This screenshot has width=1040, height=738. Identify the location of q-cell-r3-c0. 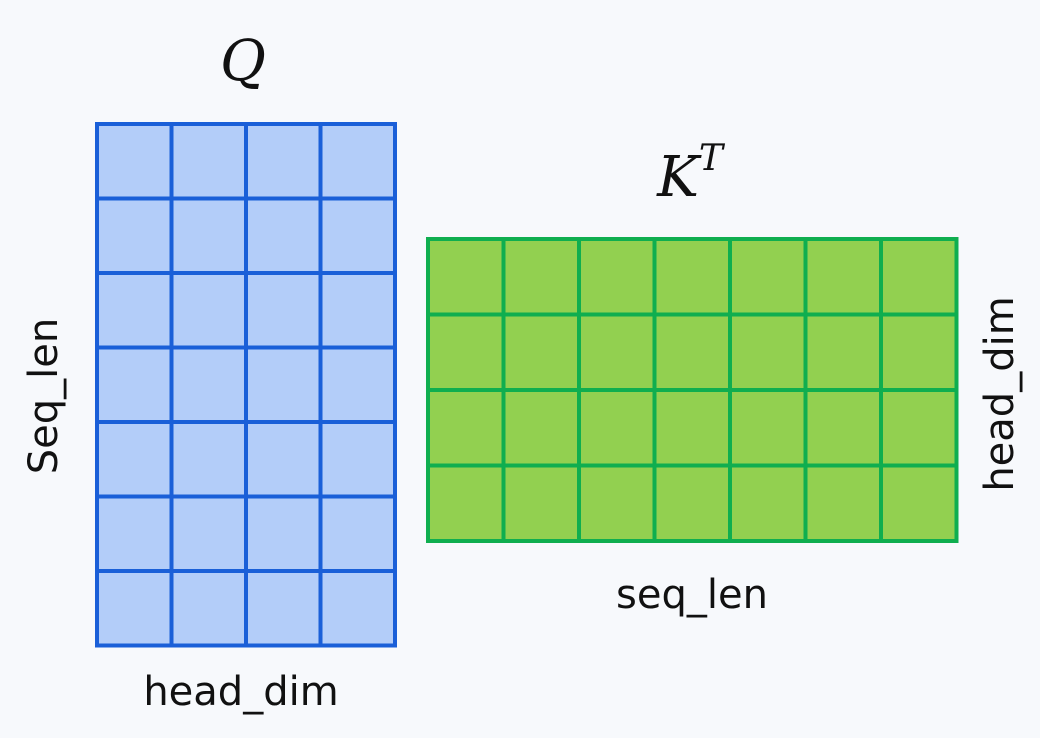
(134, 384).